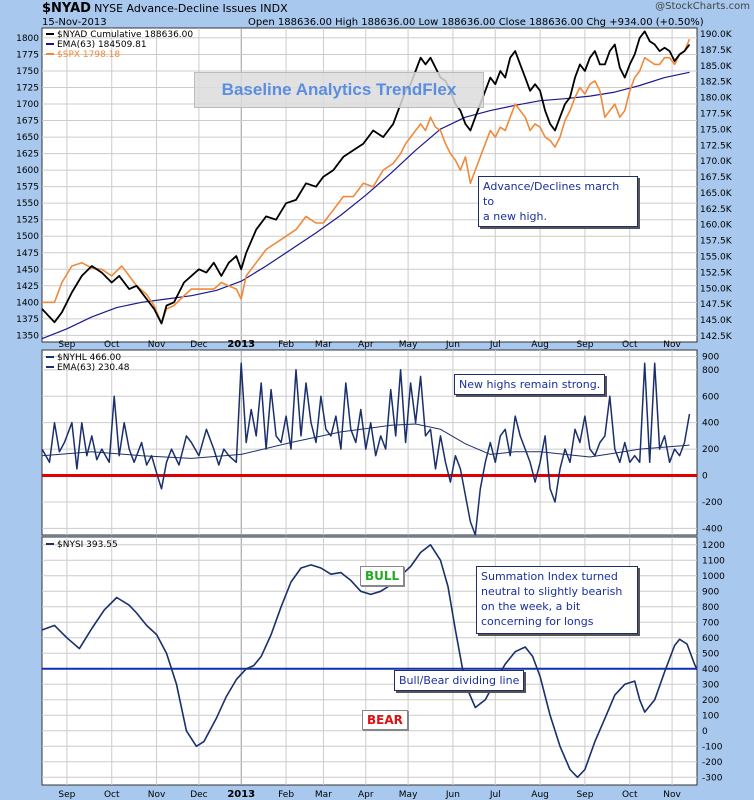  I want to click on nysi-tick-label: 800, so click(710, 608).